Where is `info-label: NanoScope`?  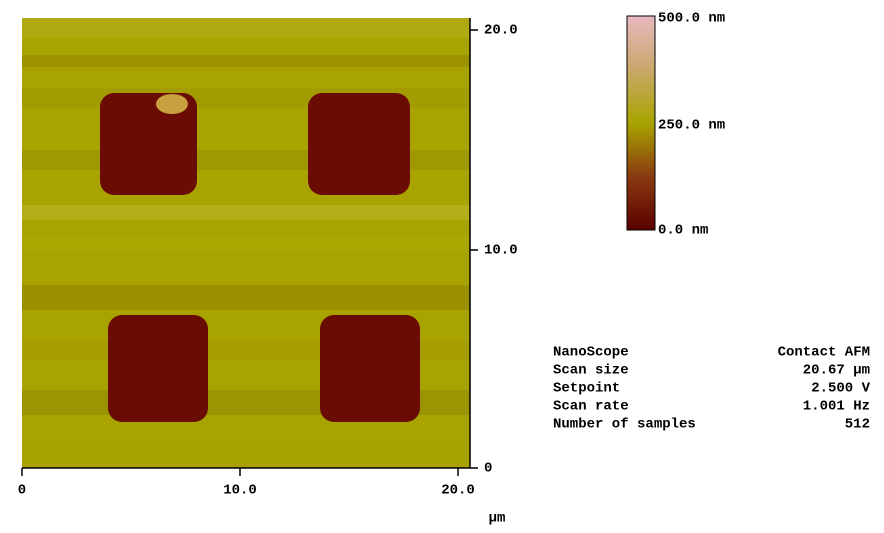 info-label: NanoScope is located at coordinates (591, 353).